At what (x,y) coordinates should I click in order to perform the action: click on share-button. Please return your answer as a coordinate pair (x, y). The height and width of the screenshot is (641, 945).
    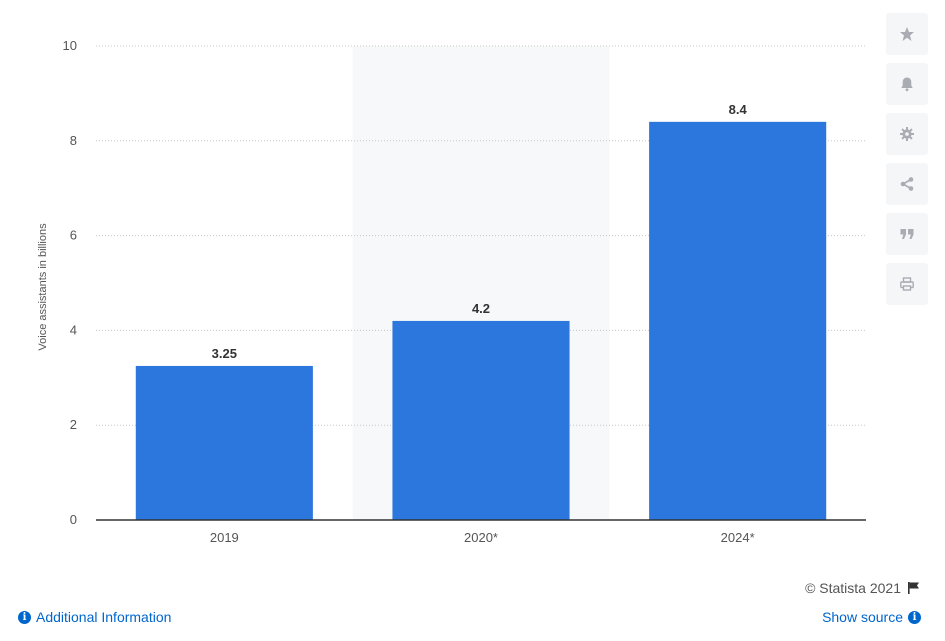
    Looking at the image, I should click on (907, 184).